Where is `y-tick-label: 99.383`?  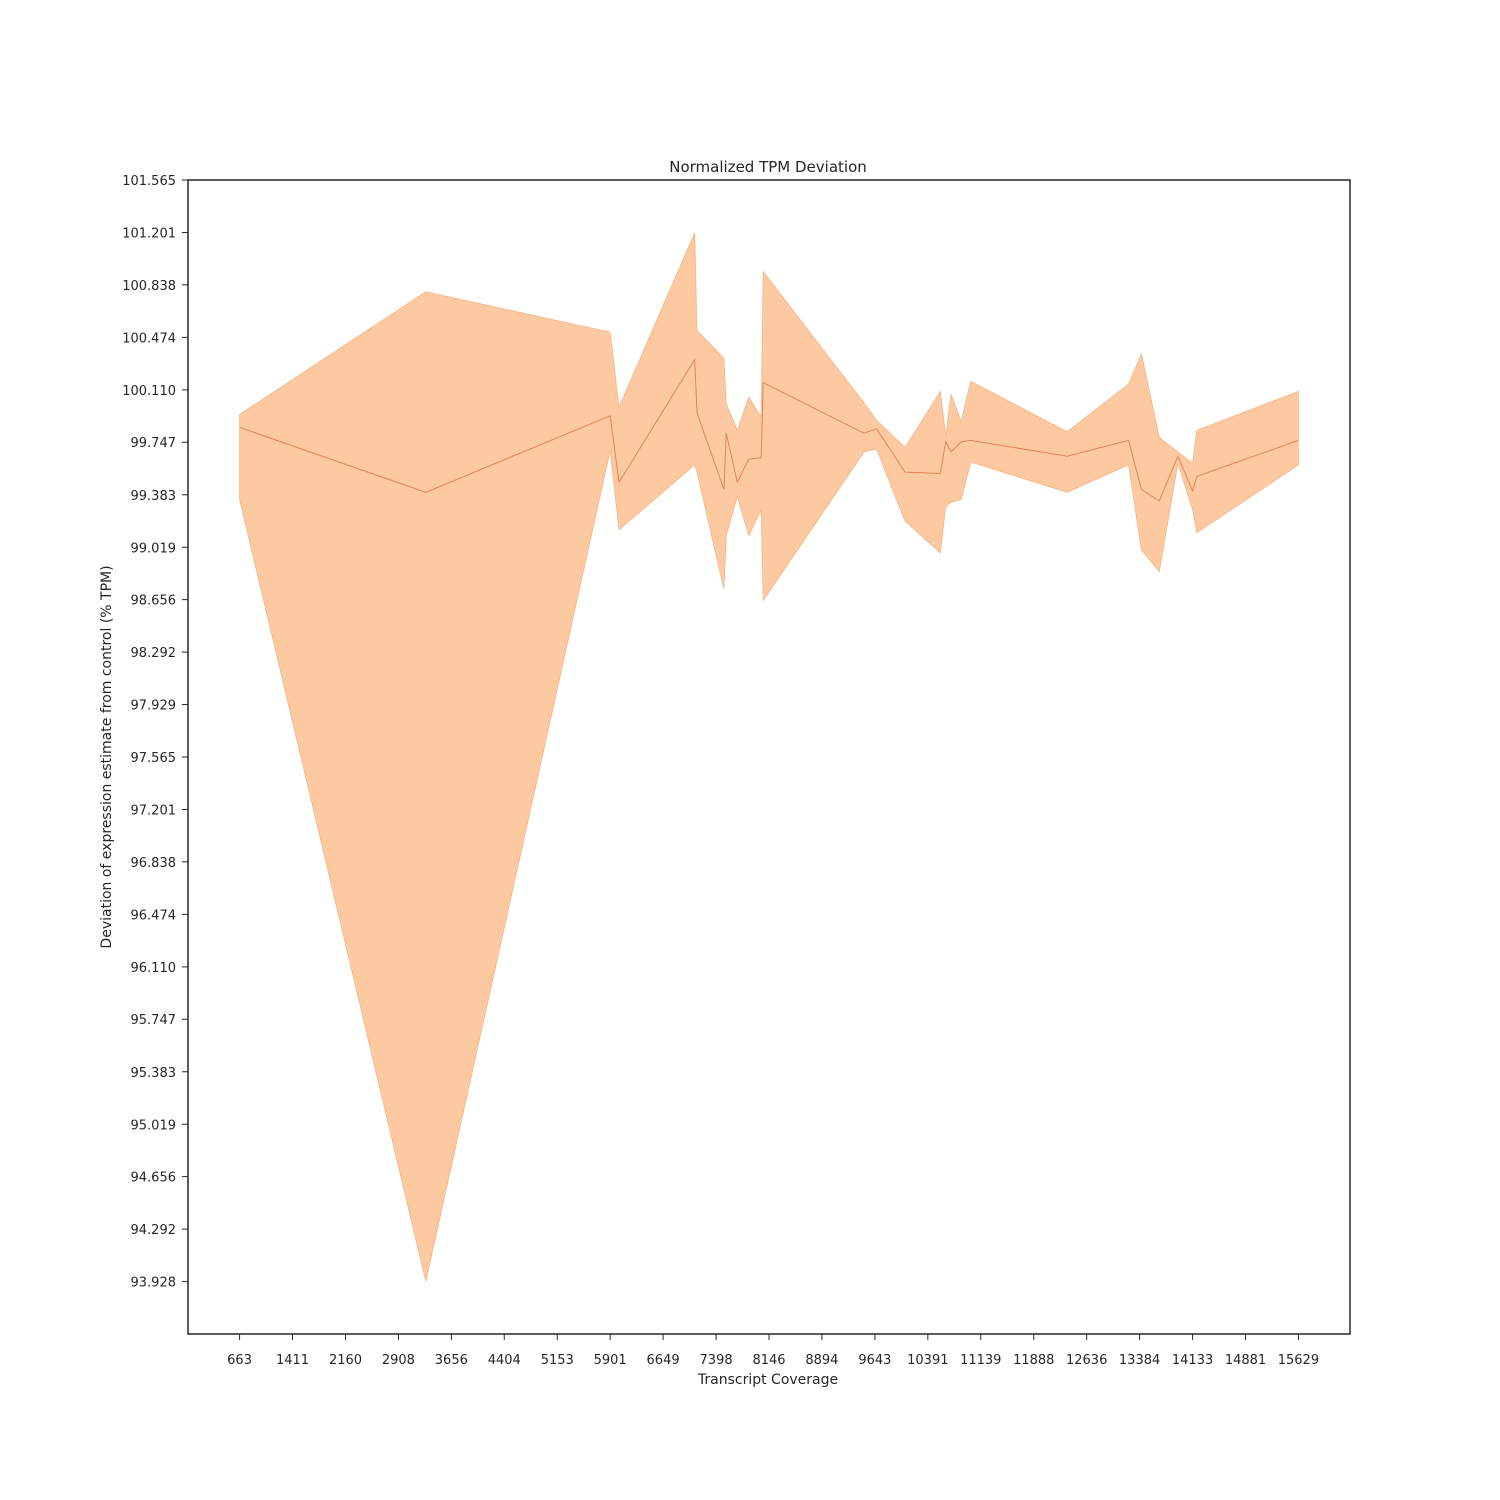 y-tick-label: 99.383 is located at coordinates (154, 496).